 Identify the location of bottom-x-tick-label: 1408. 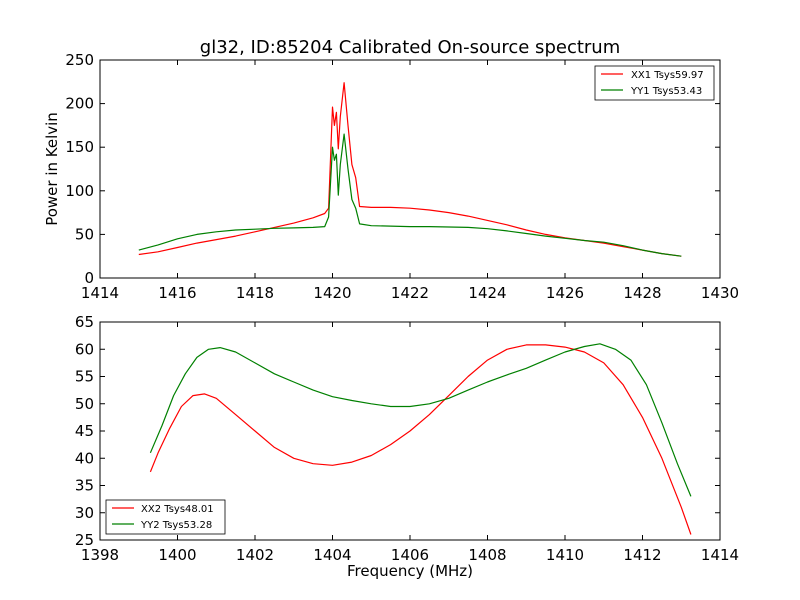
(487, 555).